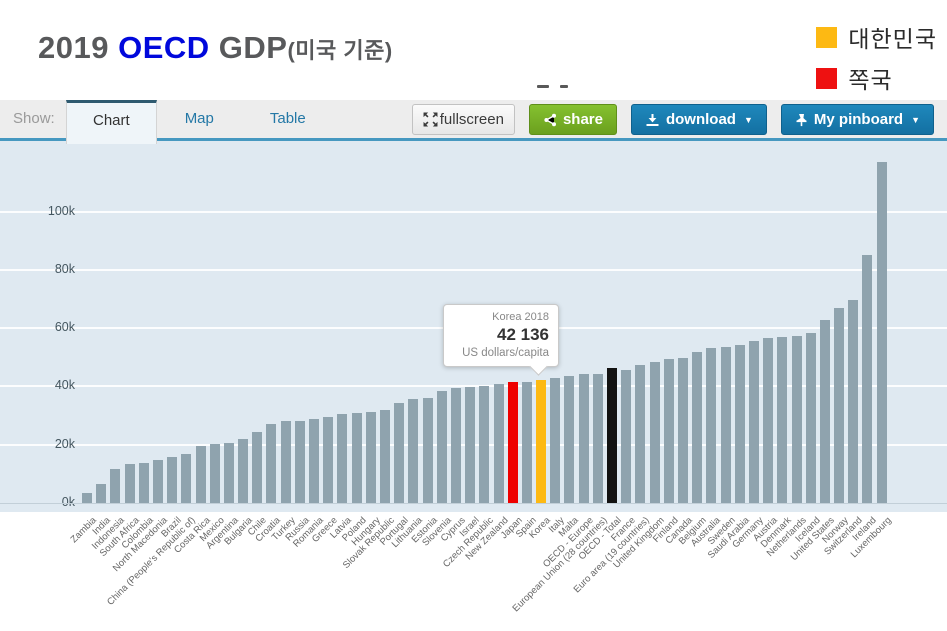 This screenshot has width=947, height=631. Describe the element at coordinates (697, 427) in the screenshot. I see `bar-belgium` at that location.